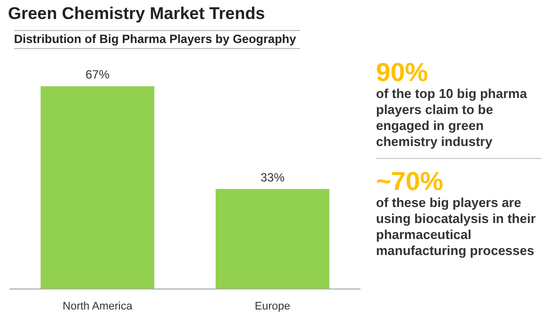 This screenshot has height=332, width=550. Describe the element at coordinates (136, 14) in the screenshot. I see `chart-title: Green Chemistry Market Trends` at that location.